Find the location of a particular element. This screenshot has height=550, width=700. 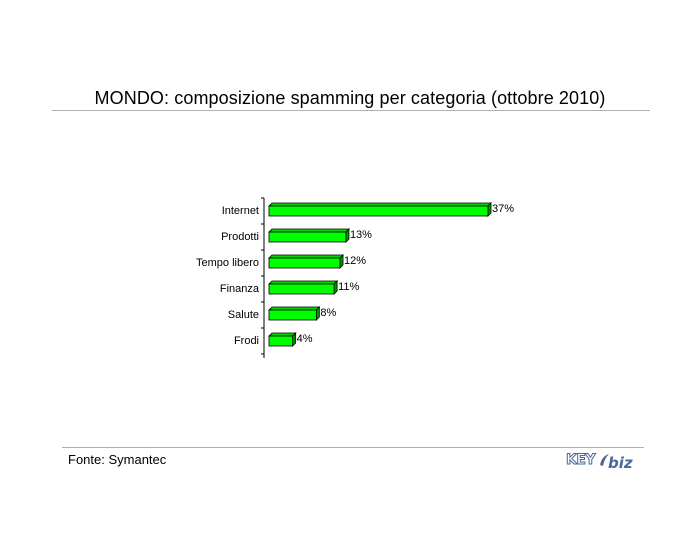

bar-tempo-libero is located at coordinates (306, 261).